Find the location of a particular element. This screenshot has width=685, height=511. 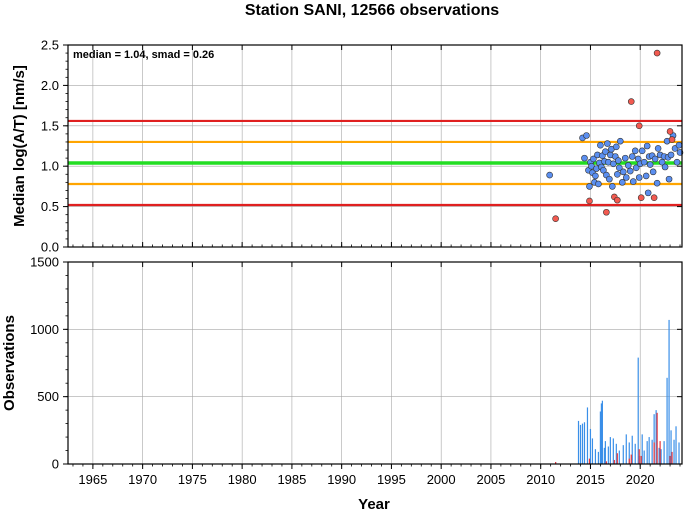

year-x-axis-label: Year is located at coordinates (374, 503).